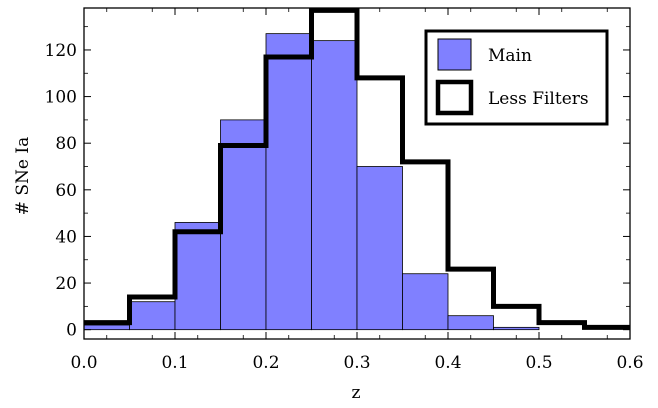 The width and height of the screenshot is (658, 408). Describe the element at coordinates (66, 191) in the screenshot. I see `y-tick-label: 60` at that location.